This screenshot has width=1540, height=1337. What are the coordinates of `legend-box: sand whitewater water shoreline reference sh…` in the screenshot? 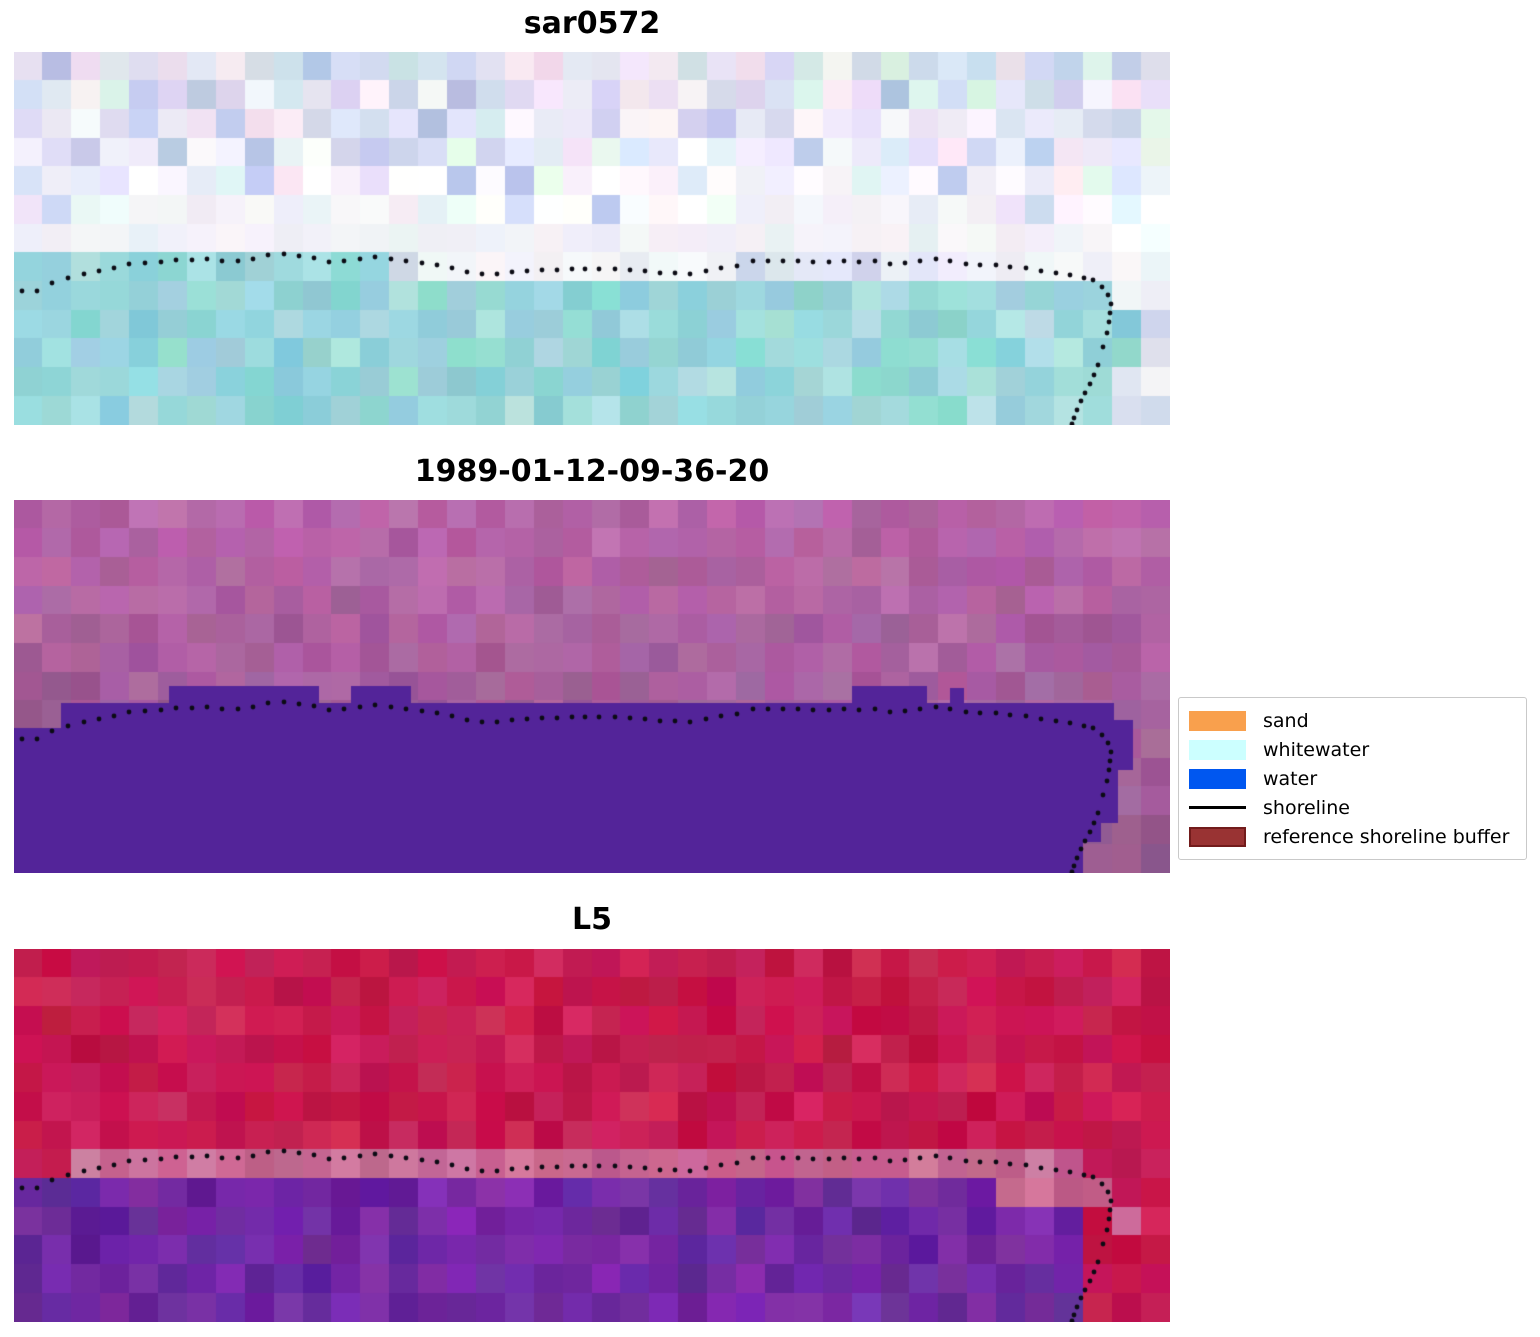 It's located at (1352, 778).